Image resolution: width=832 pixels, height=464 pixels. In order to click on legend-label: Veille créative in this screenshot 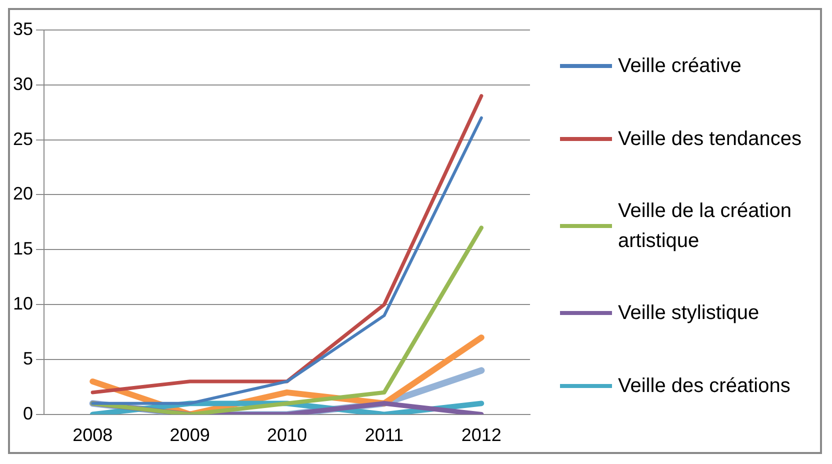, I will do `click(680, 67)`.